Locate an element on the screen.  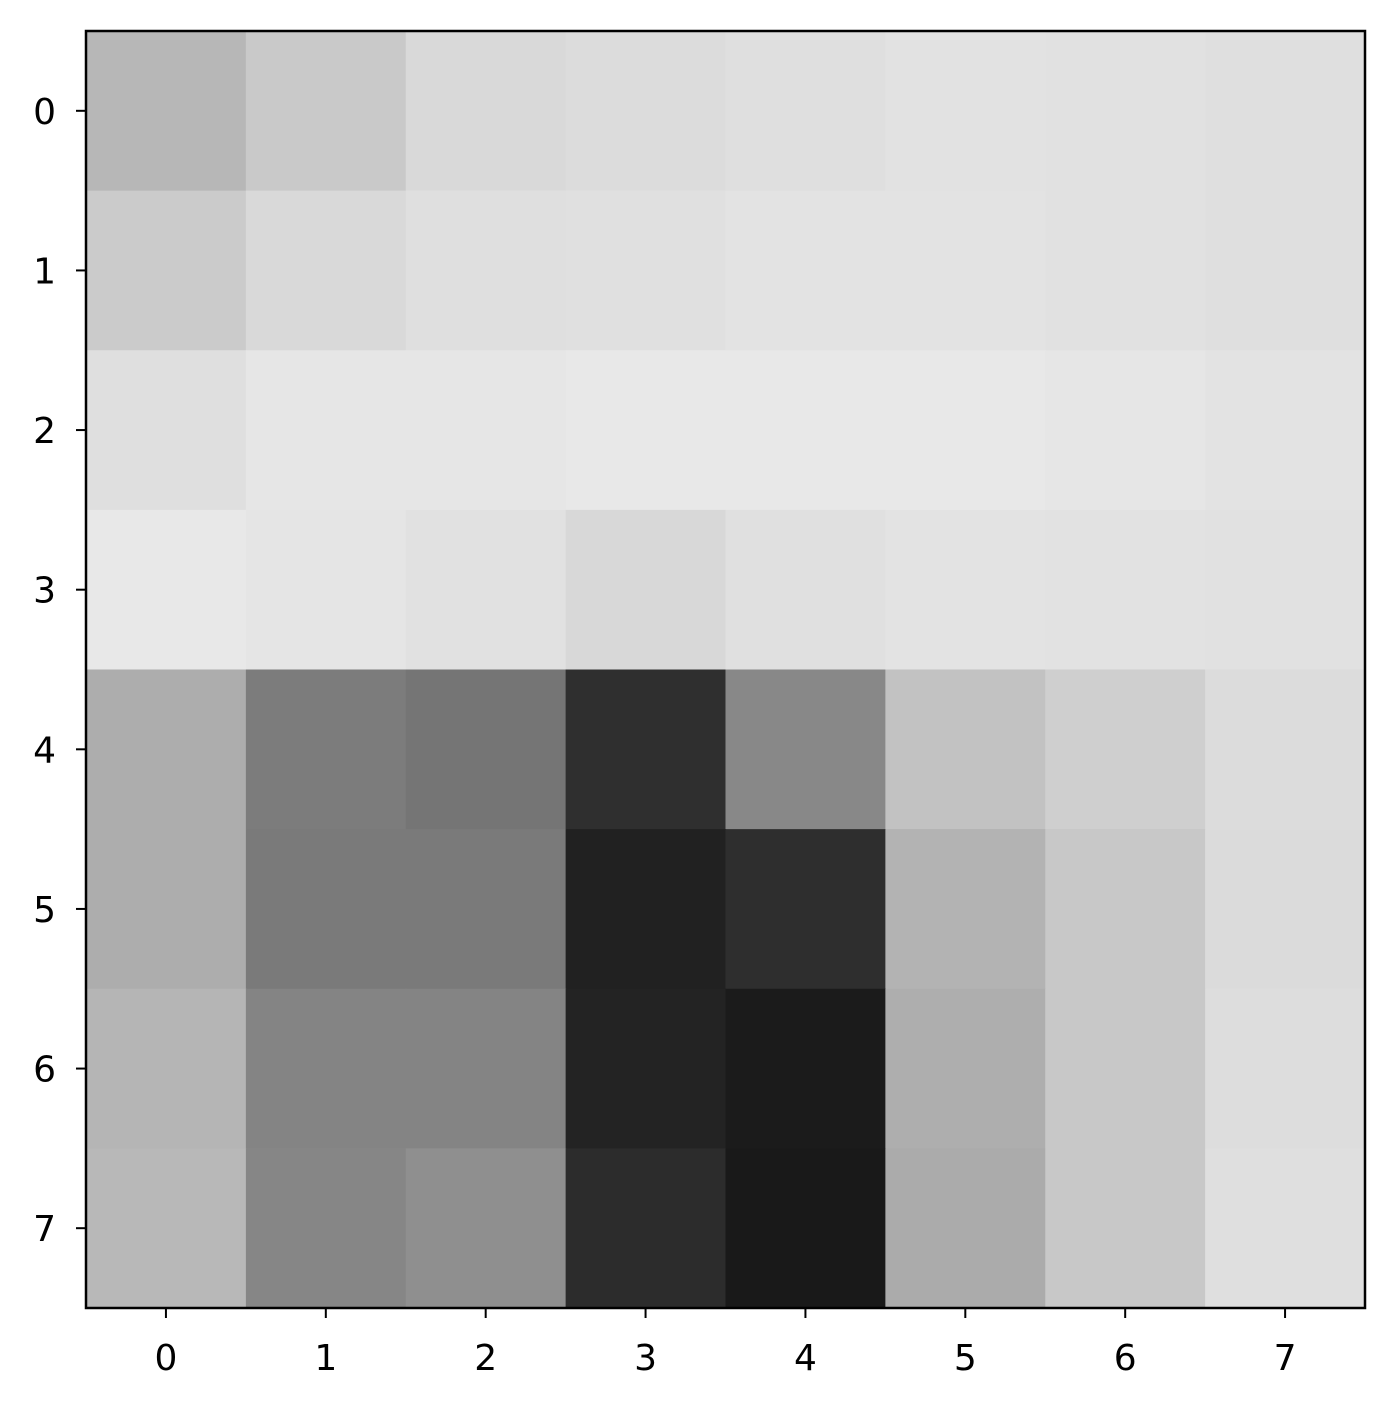
x-tick-label: 6 is located at coordinates (1125, 1358).